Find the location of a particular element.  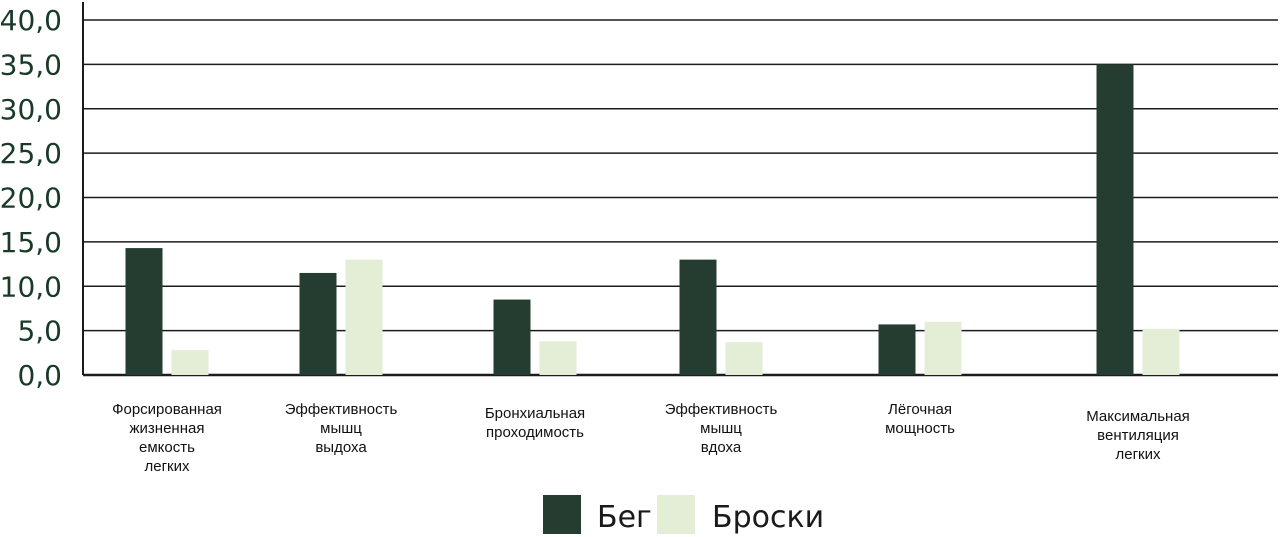

legend-item: Броски is located at coordinates (740, 515).